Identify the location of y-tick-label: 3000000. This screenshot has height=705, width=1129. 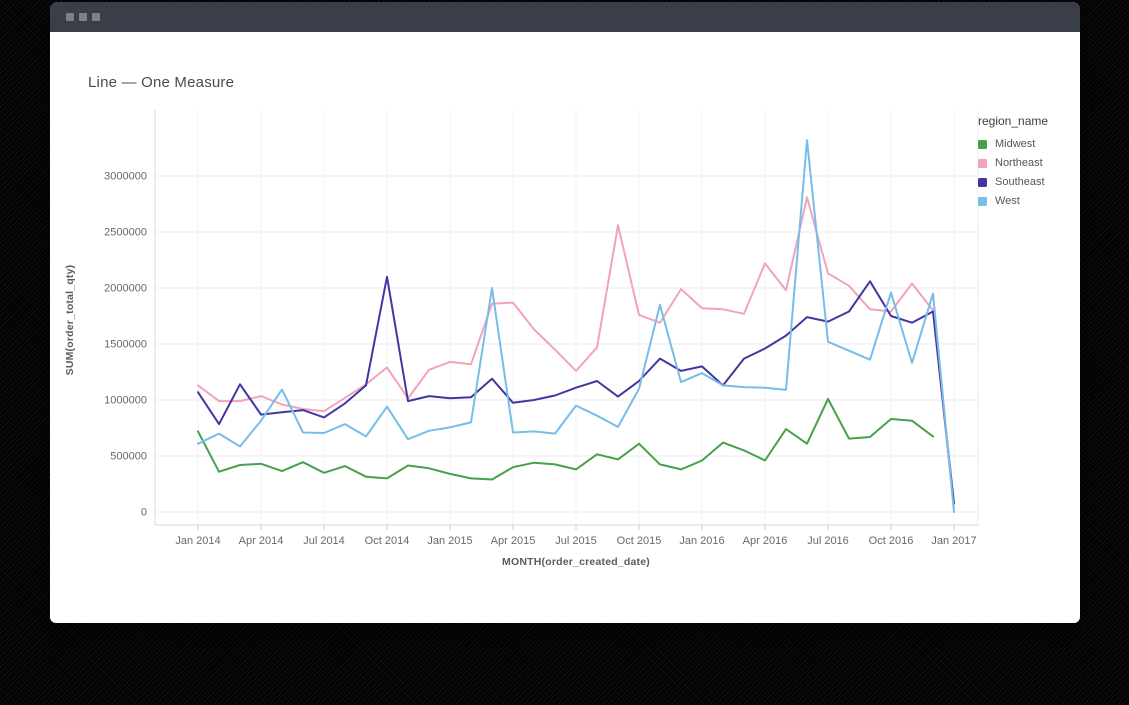
(125, 177).